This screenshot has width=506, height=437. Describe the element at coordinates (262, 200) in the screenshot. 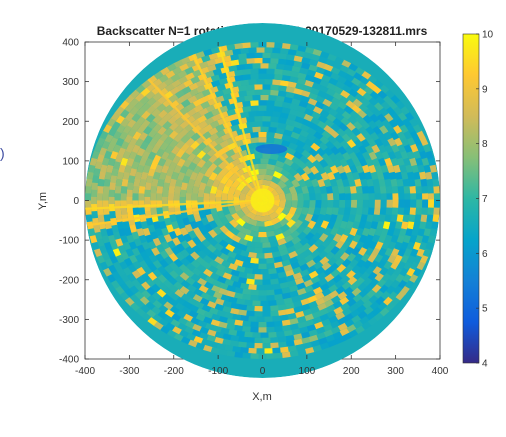

I see `near-range-hotspot` at that location.